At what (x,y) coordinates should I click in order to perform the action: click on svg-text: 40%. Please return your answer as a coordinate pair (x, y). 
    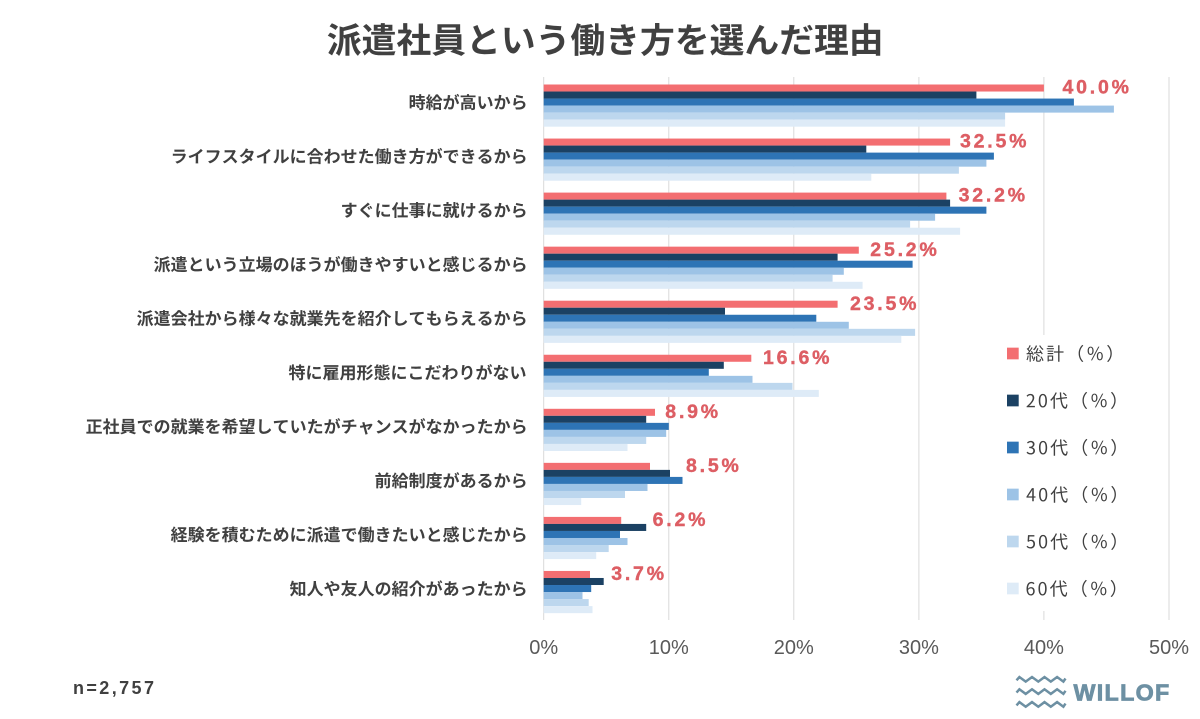
    Looking at the image, I should click on (1044, 648).